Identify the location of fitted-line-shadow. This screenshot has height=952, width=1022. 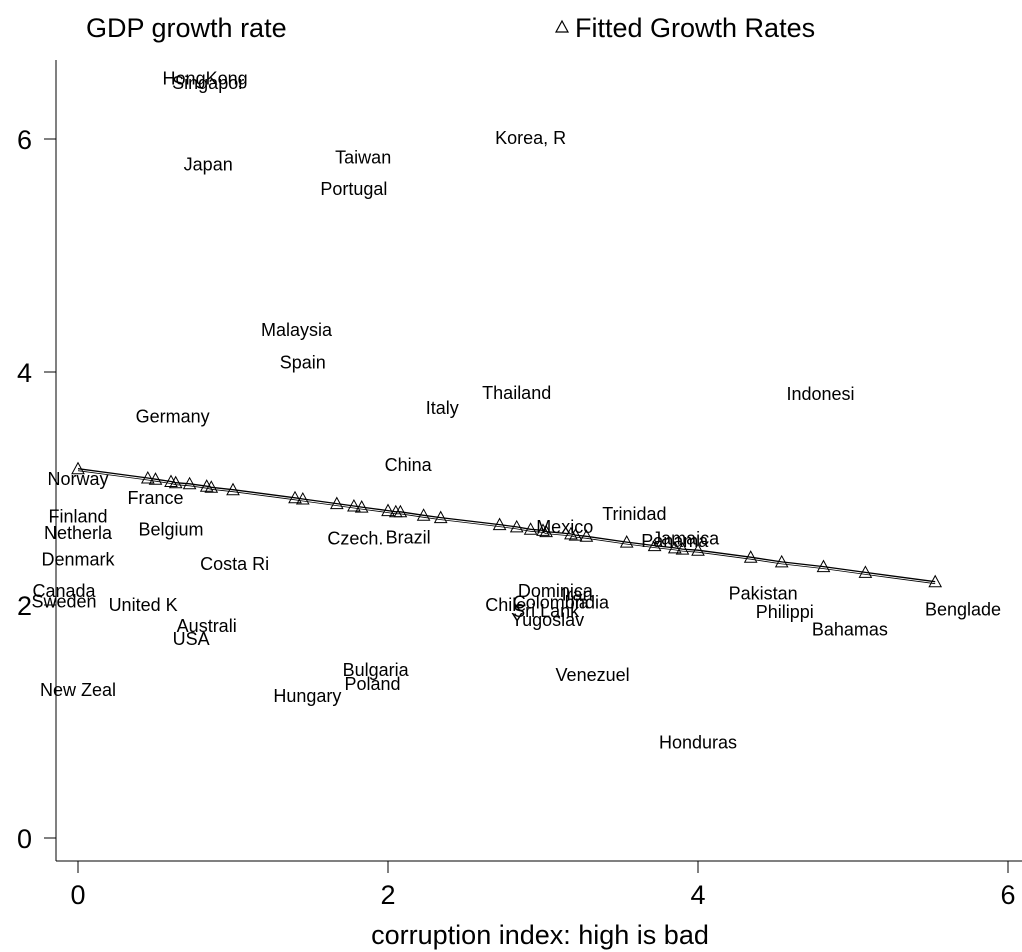
(506, 527).